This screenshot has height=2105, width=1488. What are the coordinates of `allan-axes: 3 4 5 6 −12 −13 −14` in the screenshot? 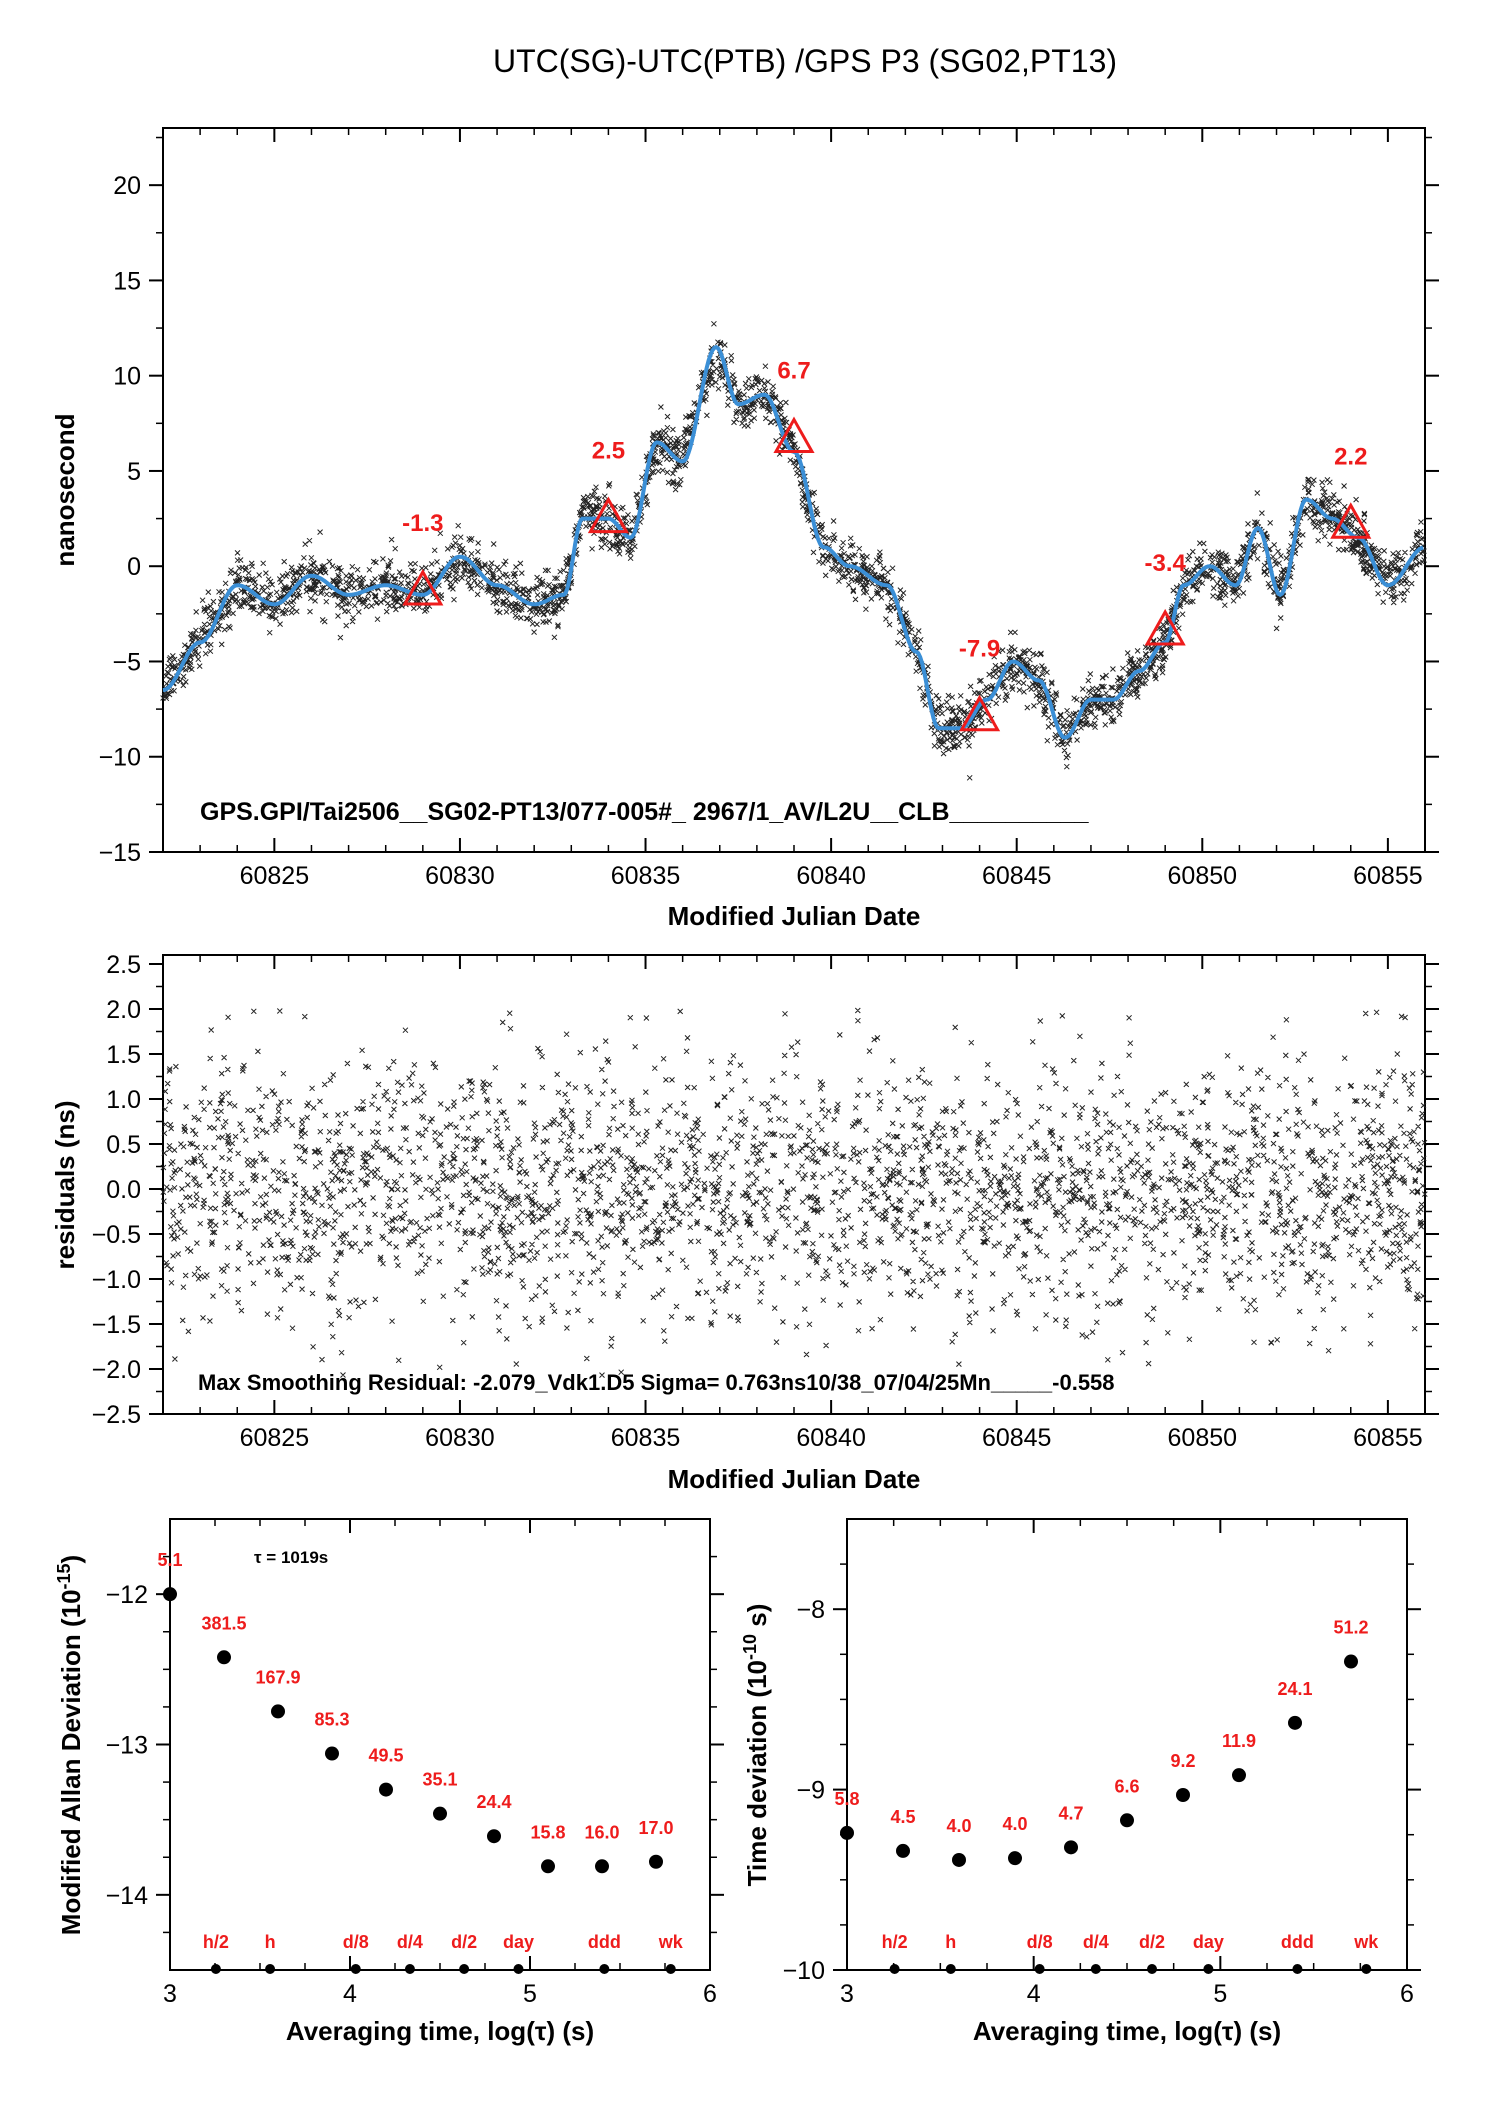 It's located at (415, 1763).